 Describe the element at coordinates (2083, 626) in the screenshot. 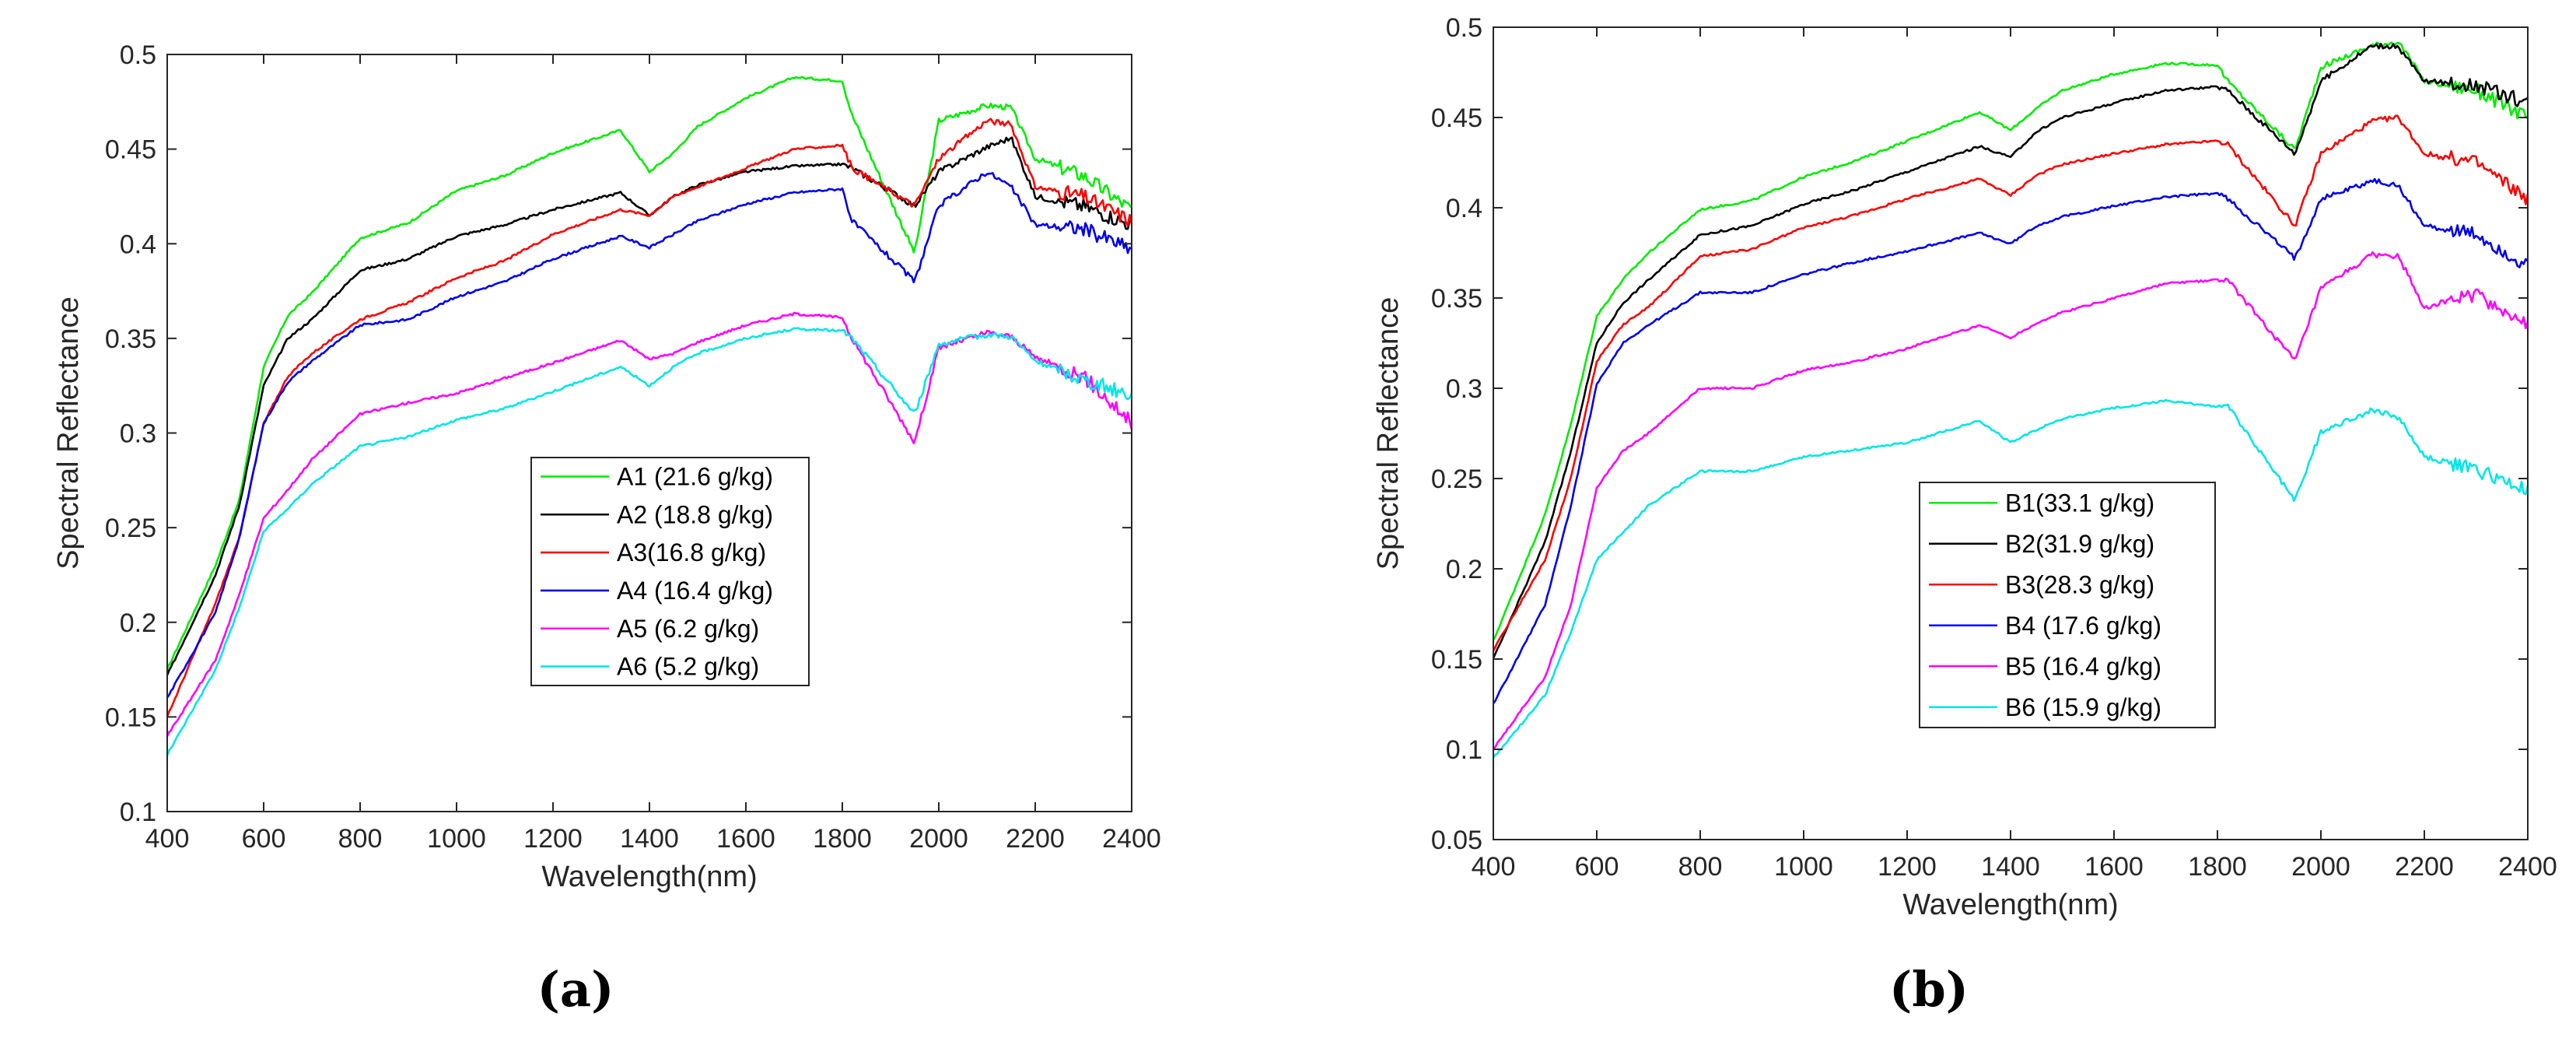

I see `legend-label-4: B4 (17.6 g/kg)` at that location.